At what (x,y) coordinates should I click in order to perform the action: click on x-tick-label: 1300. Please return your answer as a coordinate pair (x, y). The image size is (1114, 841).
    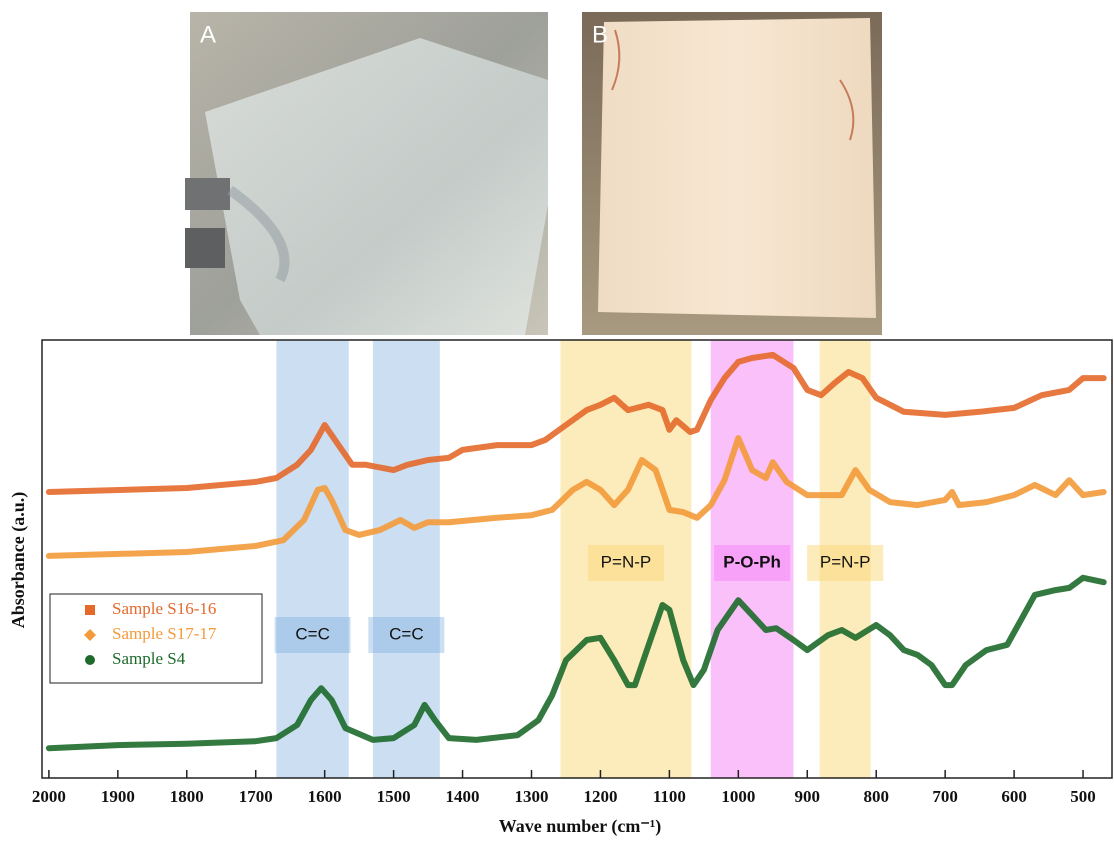
    Looking at the image, I should click on (531, 796).